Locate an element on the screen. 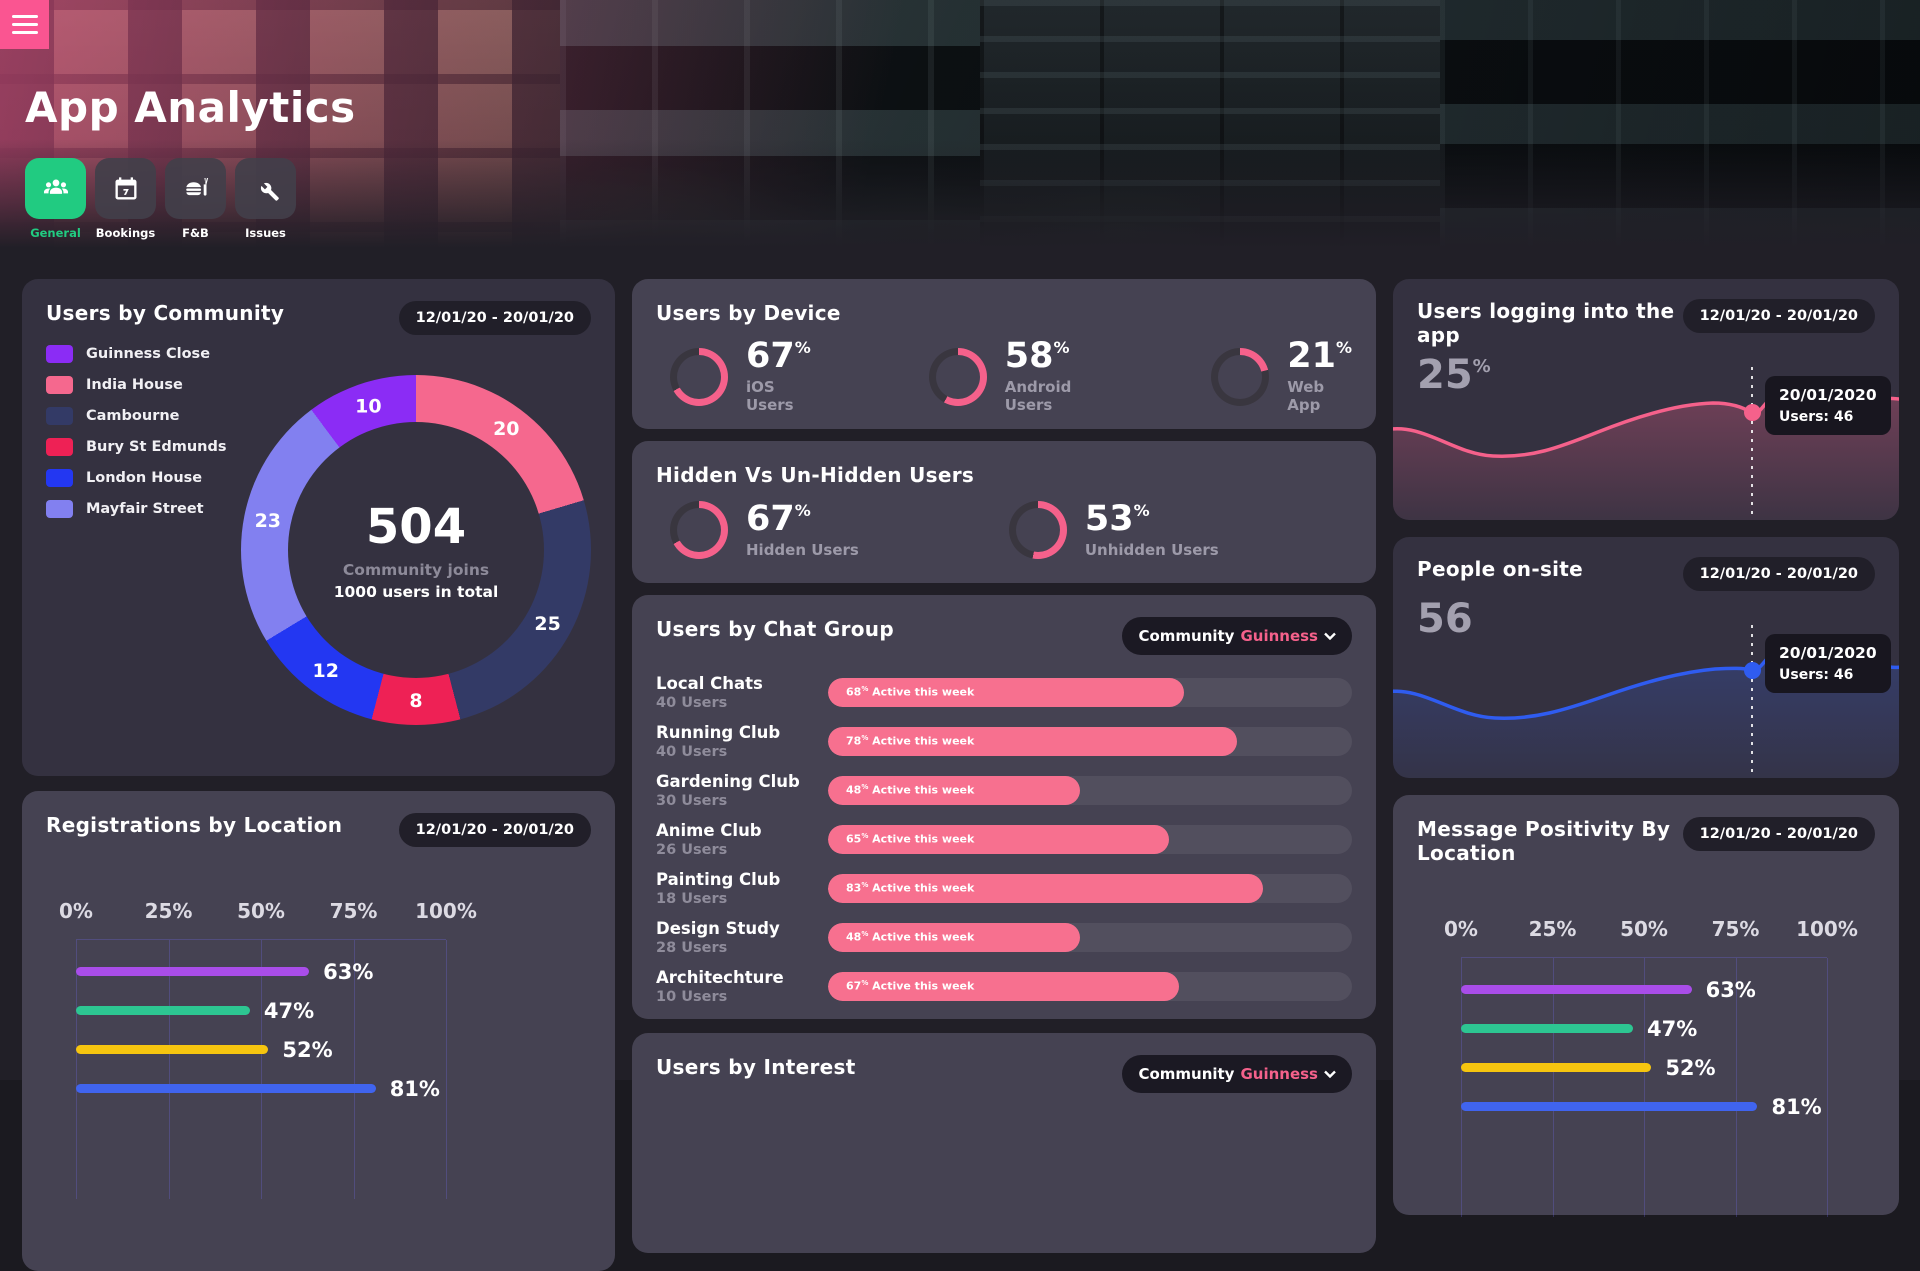 This screenshot has width=1920, height=1271. x-axis-labels: 0% 25% 50% 75% 100% is located at coordinates (1651, 929).